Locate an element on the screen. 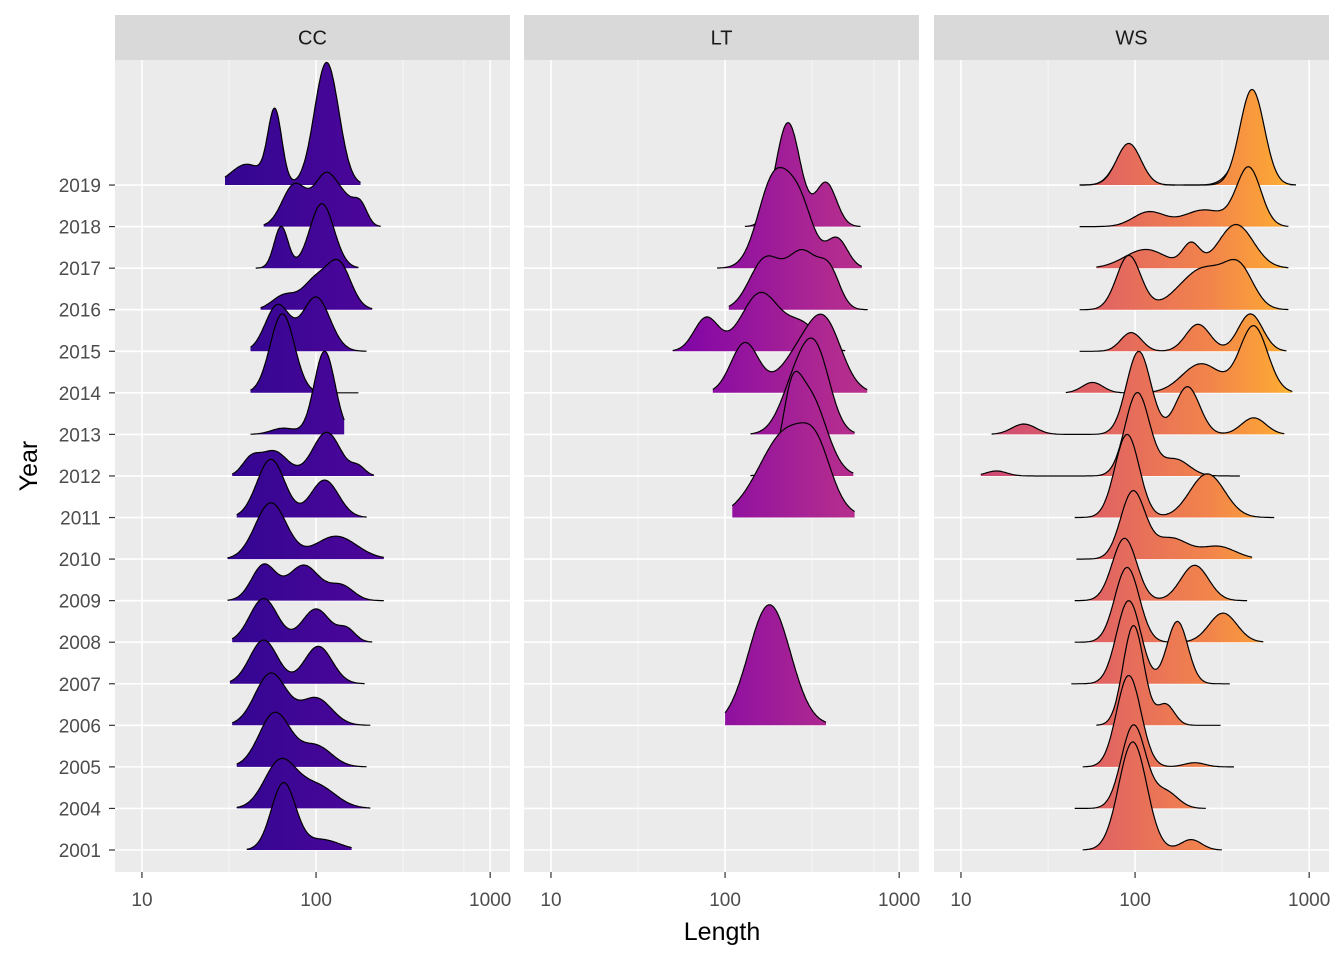 The width and height of the screenshot is (1344, 960). ridge-cc-2013 is located at coordinates (297, 392).